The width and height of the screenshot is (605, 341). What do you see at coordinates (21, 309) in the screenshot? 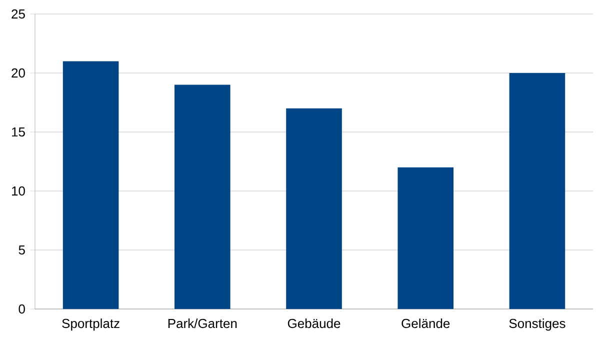
I see `y-tick-label: 0` at bounding box center [21, 309].